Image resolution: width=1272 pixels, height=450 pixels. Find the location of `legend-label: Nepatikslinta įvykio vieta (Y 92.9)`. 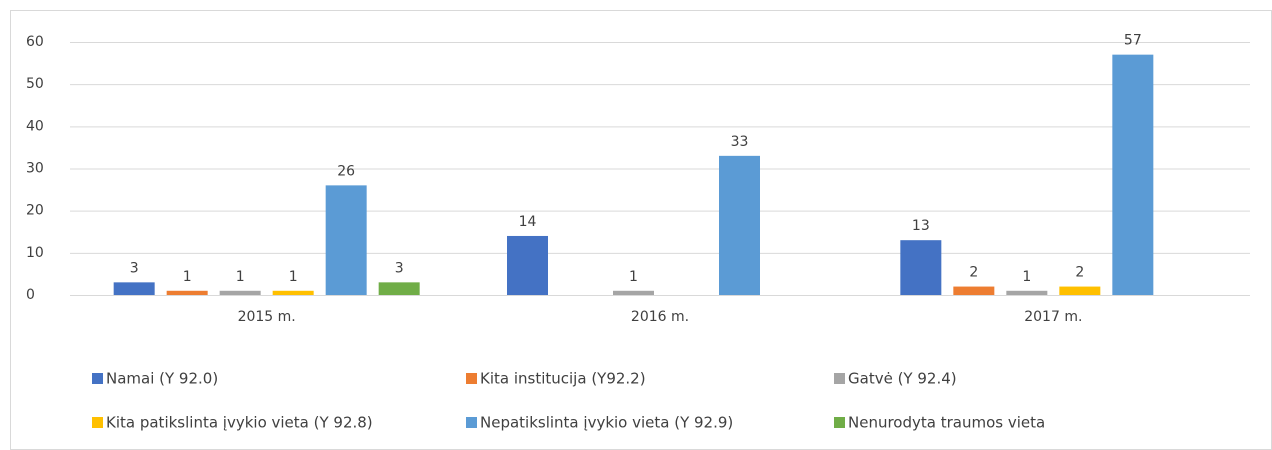

legend-label: Nepatikslinta įvykio vieta (Y 92.9) is located at coordinates (606, 423).